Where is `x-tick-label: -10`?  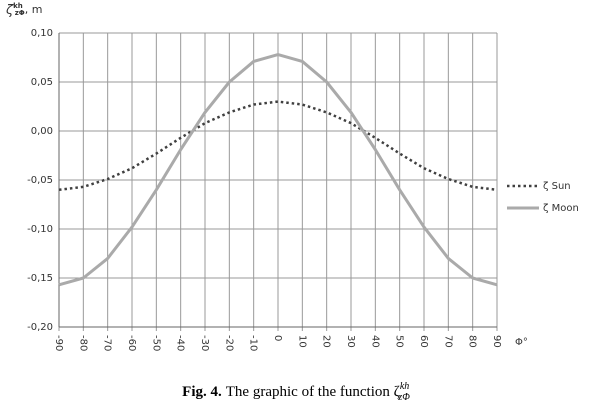 x-tick-label: -10 is located at coordinates (253, 343).